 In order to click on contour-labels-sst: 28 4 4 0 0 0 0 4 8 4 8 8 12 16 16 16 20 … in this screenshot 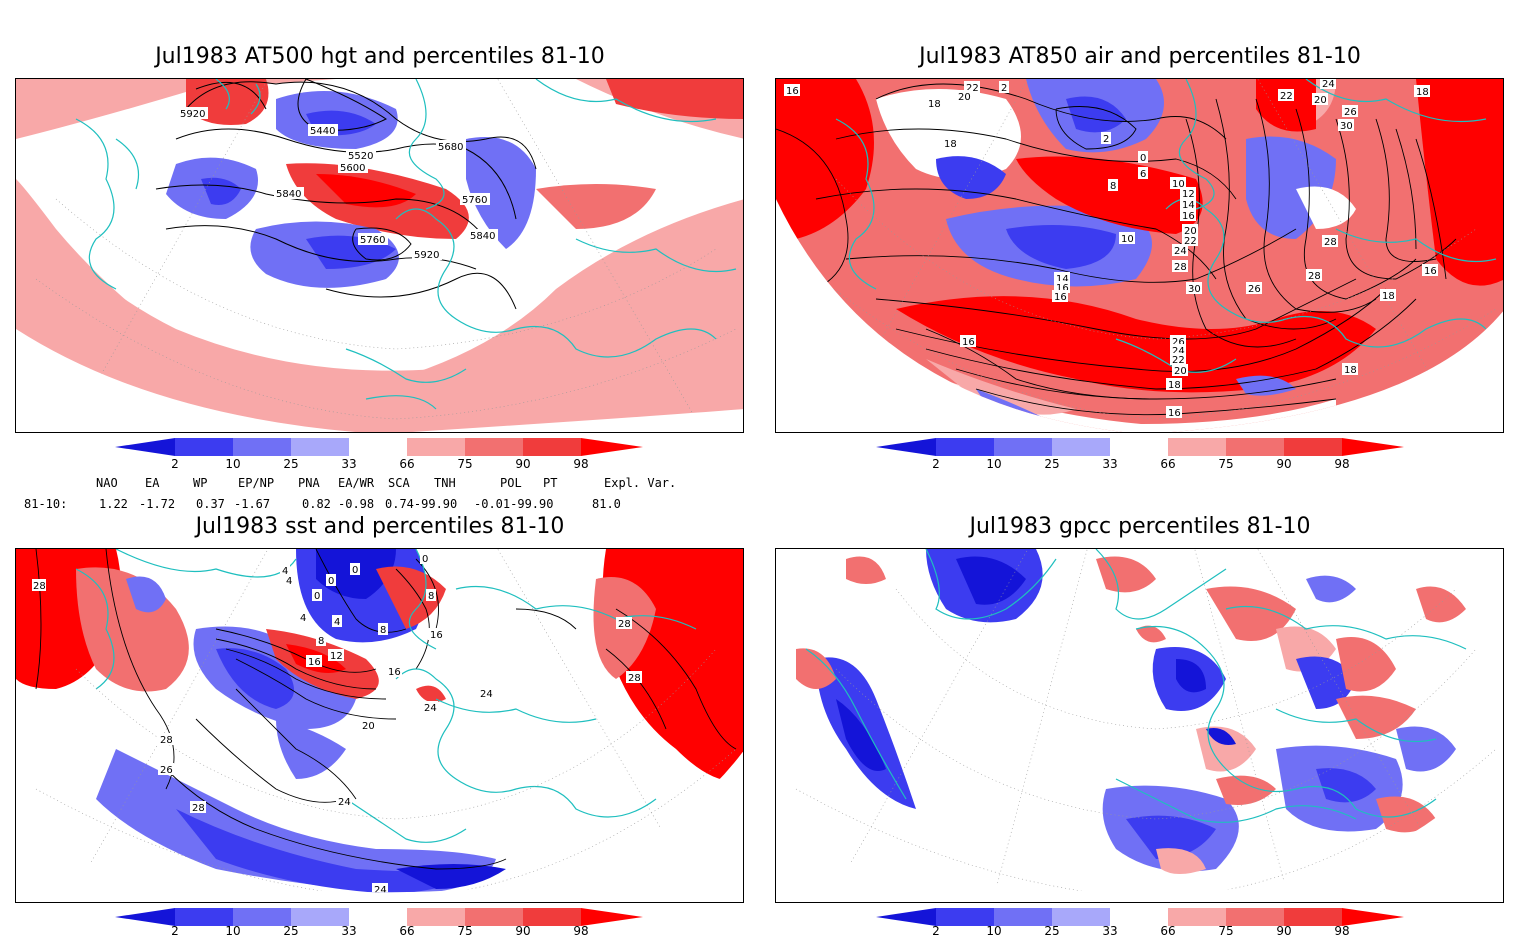, I will do `click(337, 724)`.